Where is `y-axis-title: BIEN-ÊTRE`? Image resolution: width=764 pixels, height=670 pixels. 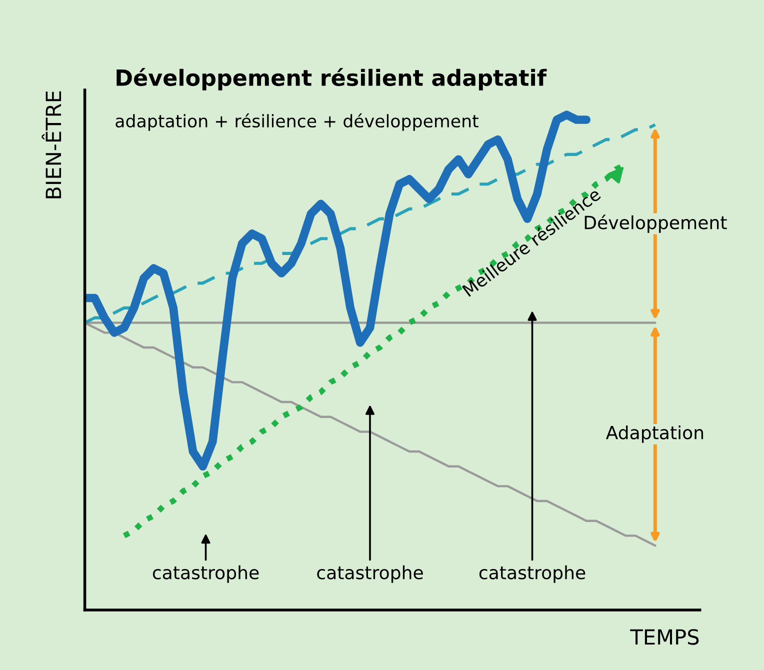 y-axis-title: BIEN-ÊTRE is located at coordinates (52, 144).